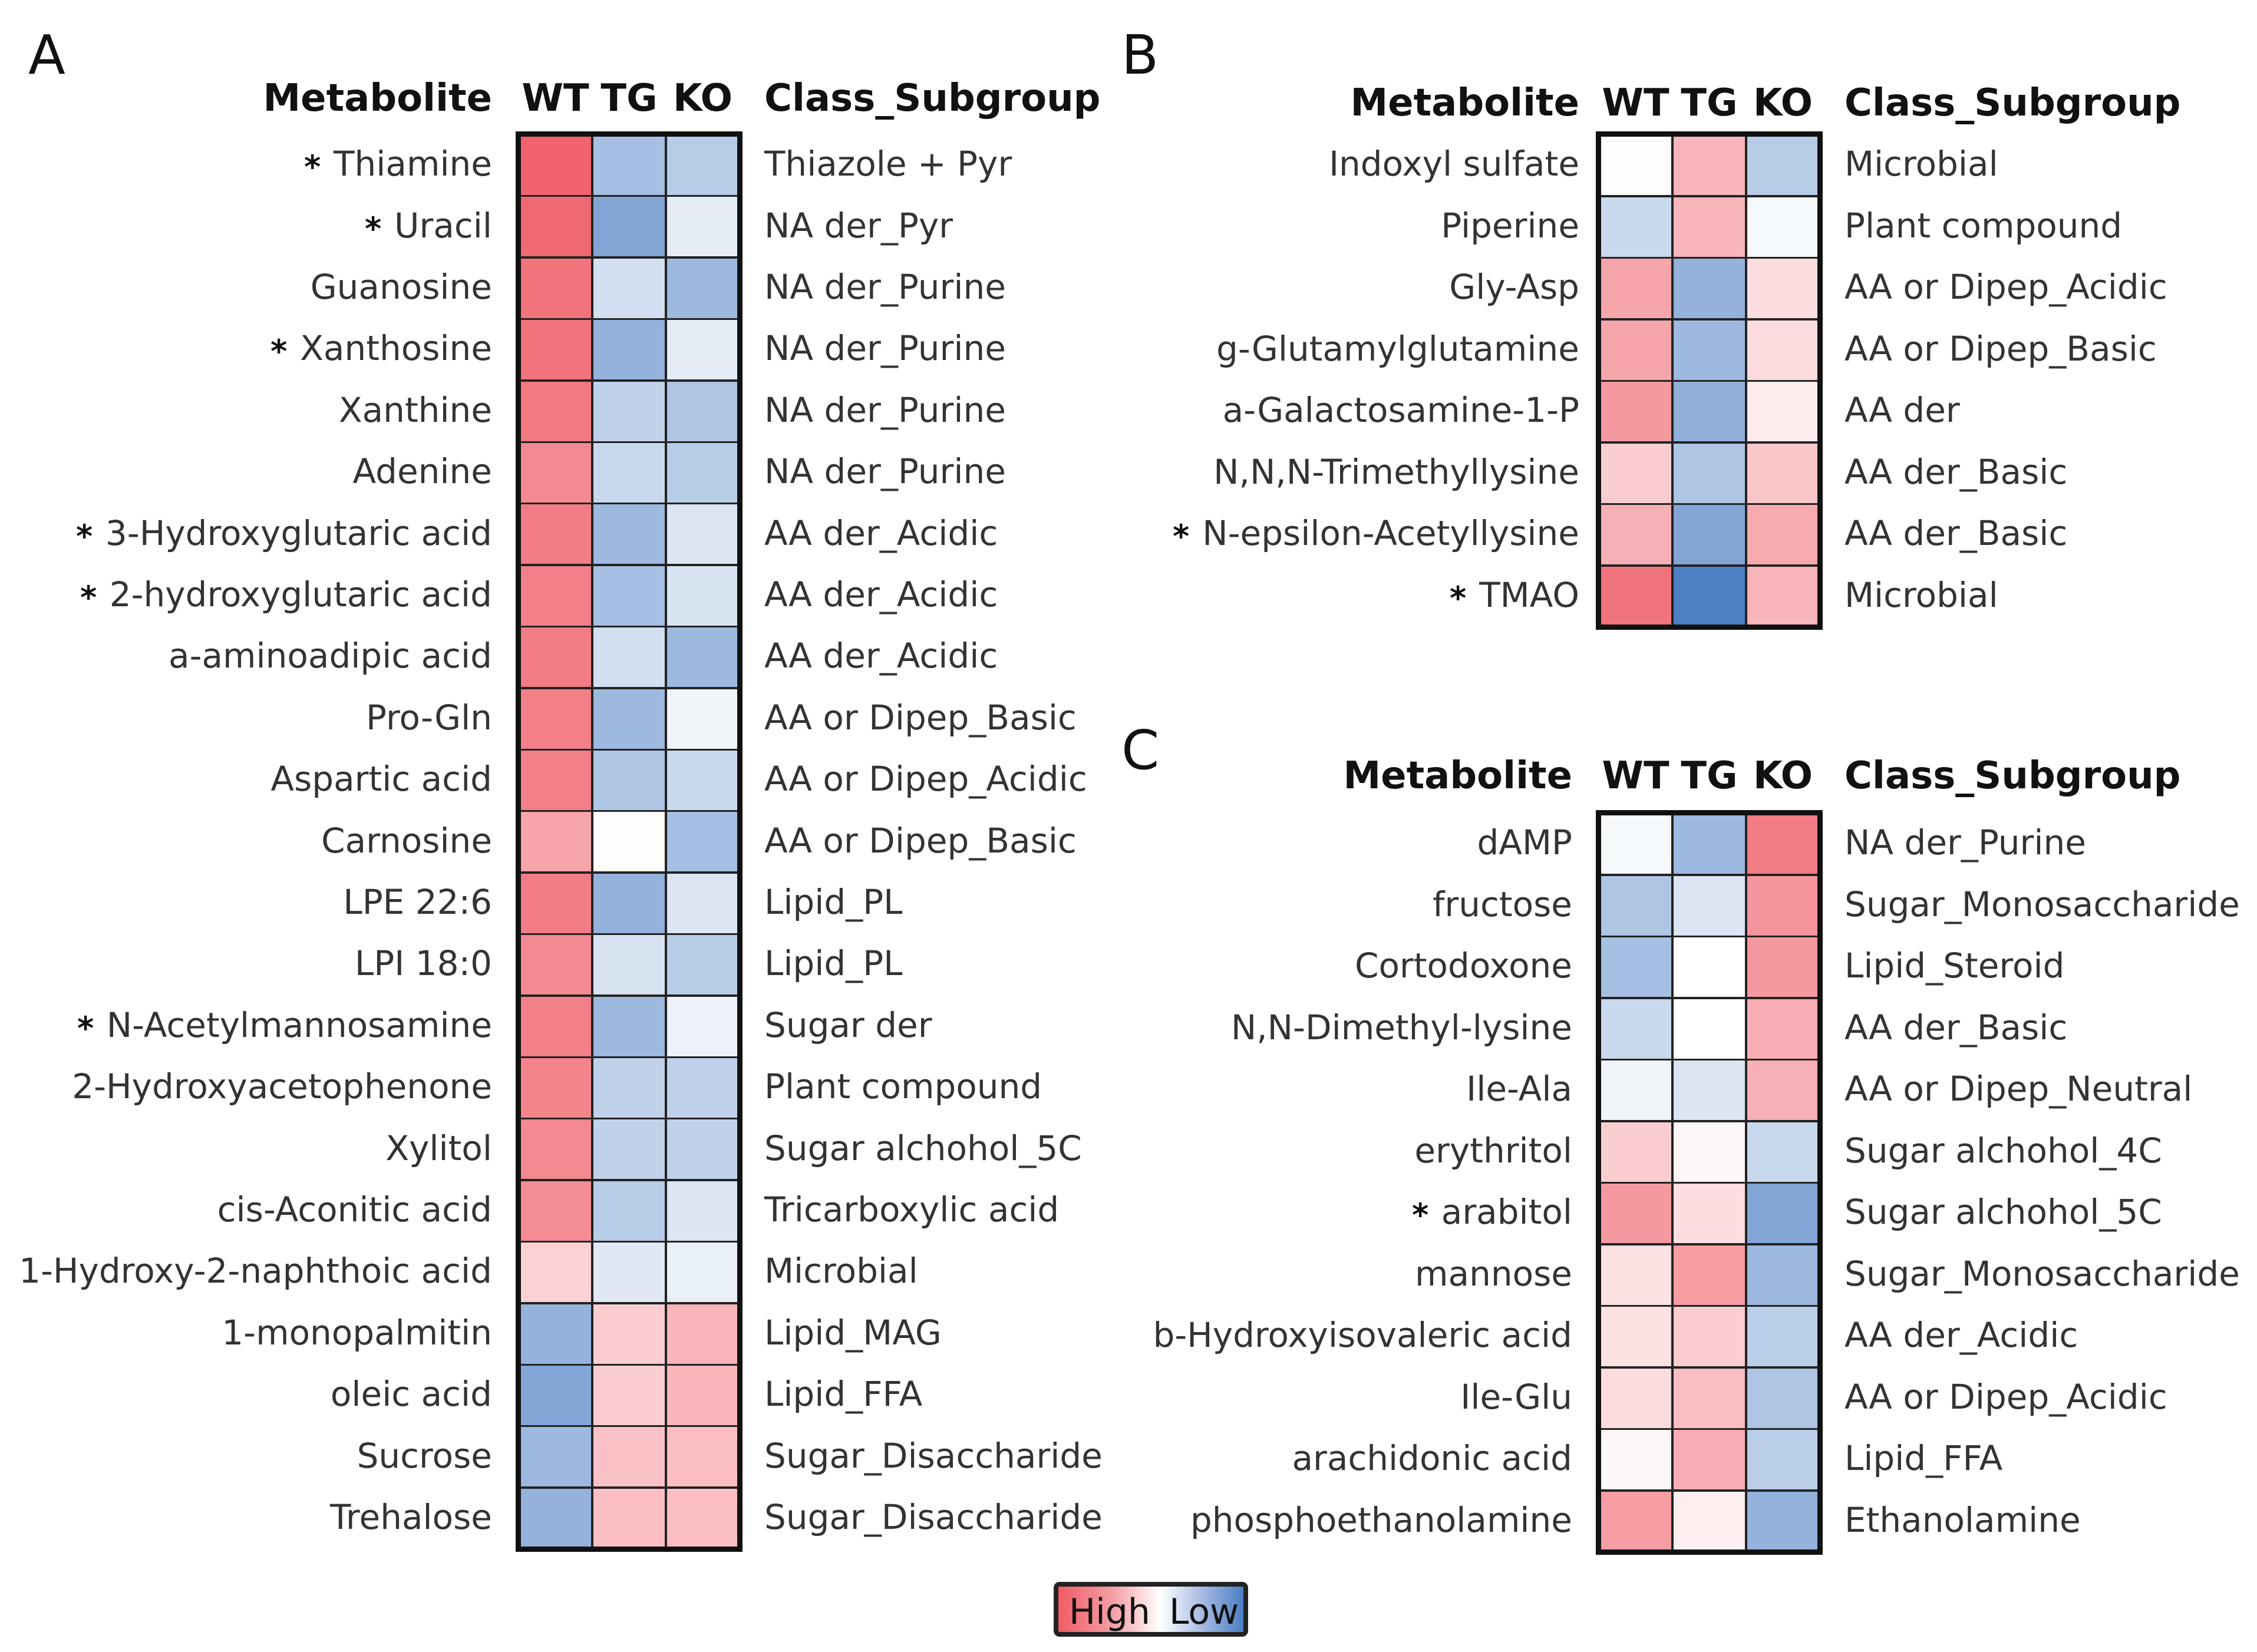  Describe the element at coordinates (903, 1086) in the screenshot. I see `class-subgroup-label: Plant compound` at that location.